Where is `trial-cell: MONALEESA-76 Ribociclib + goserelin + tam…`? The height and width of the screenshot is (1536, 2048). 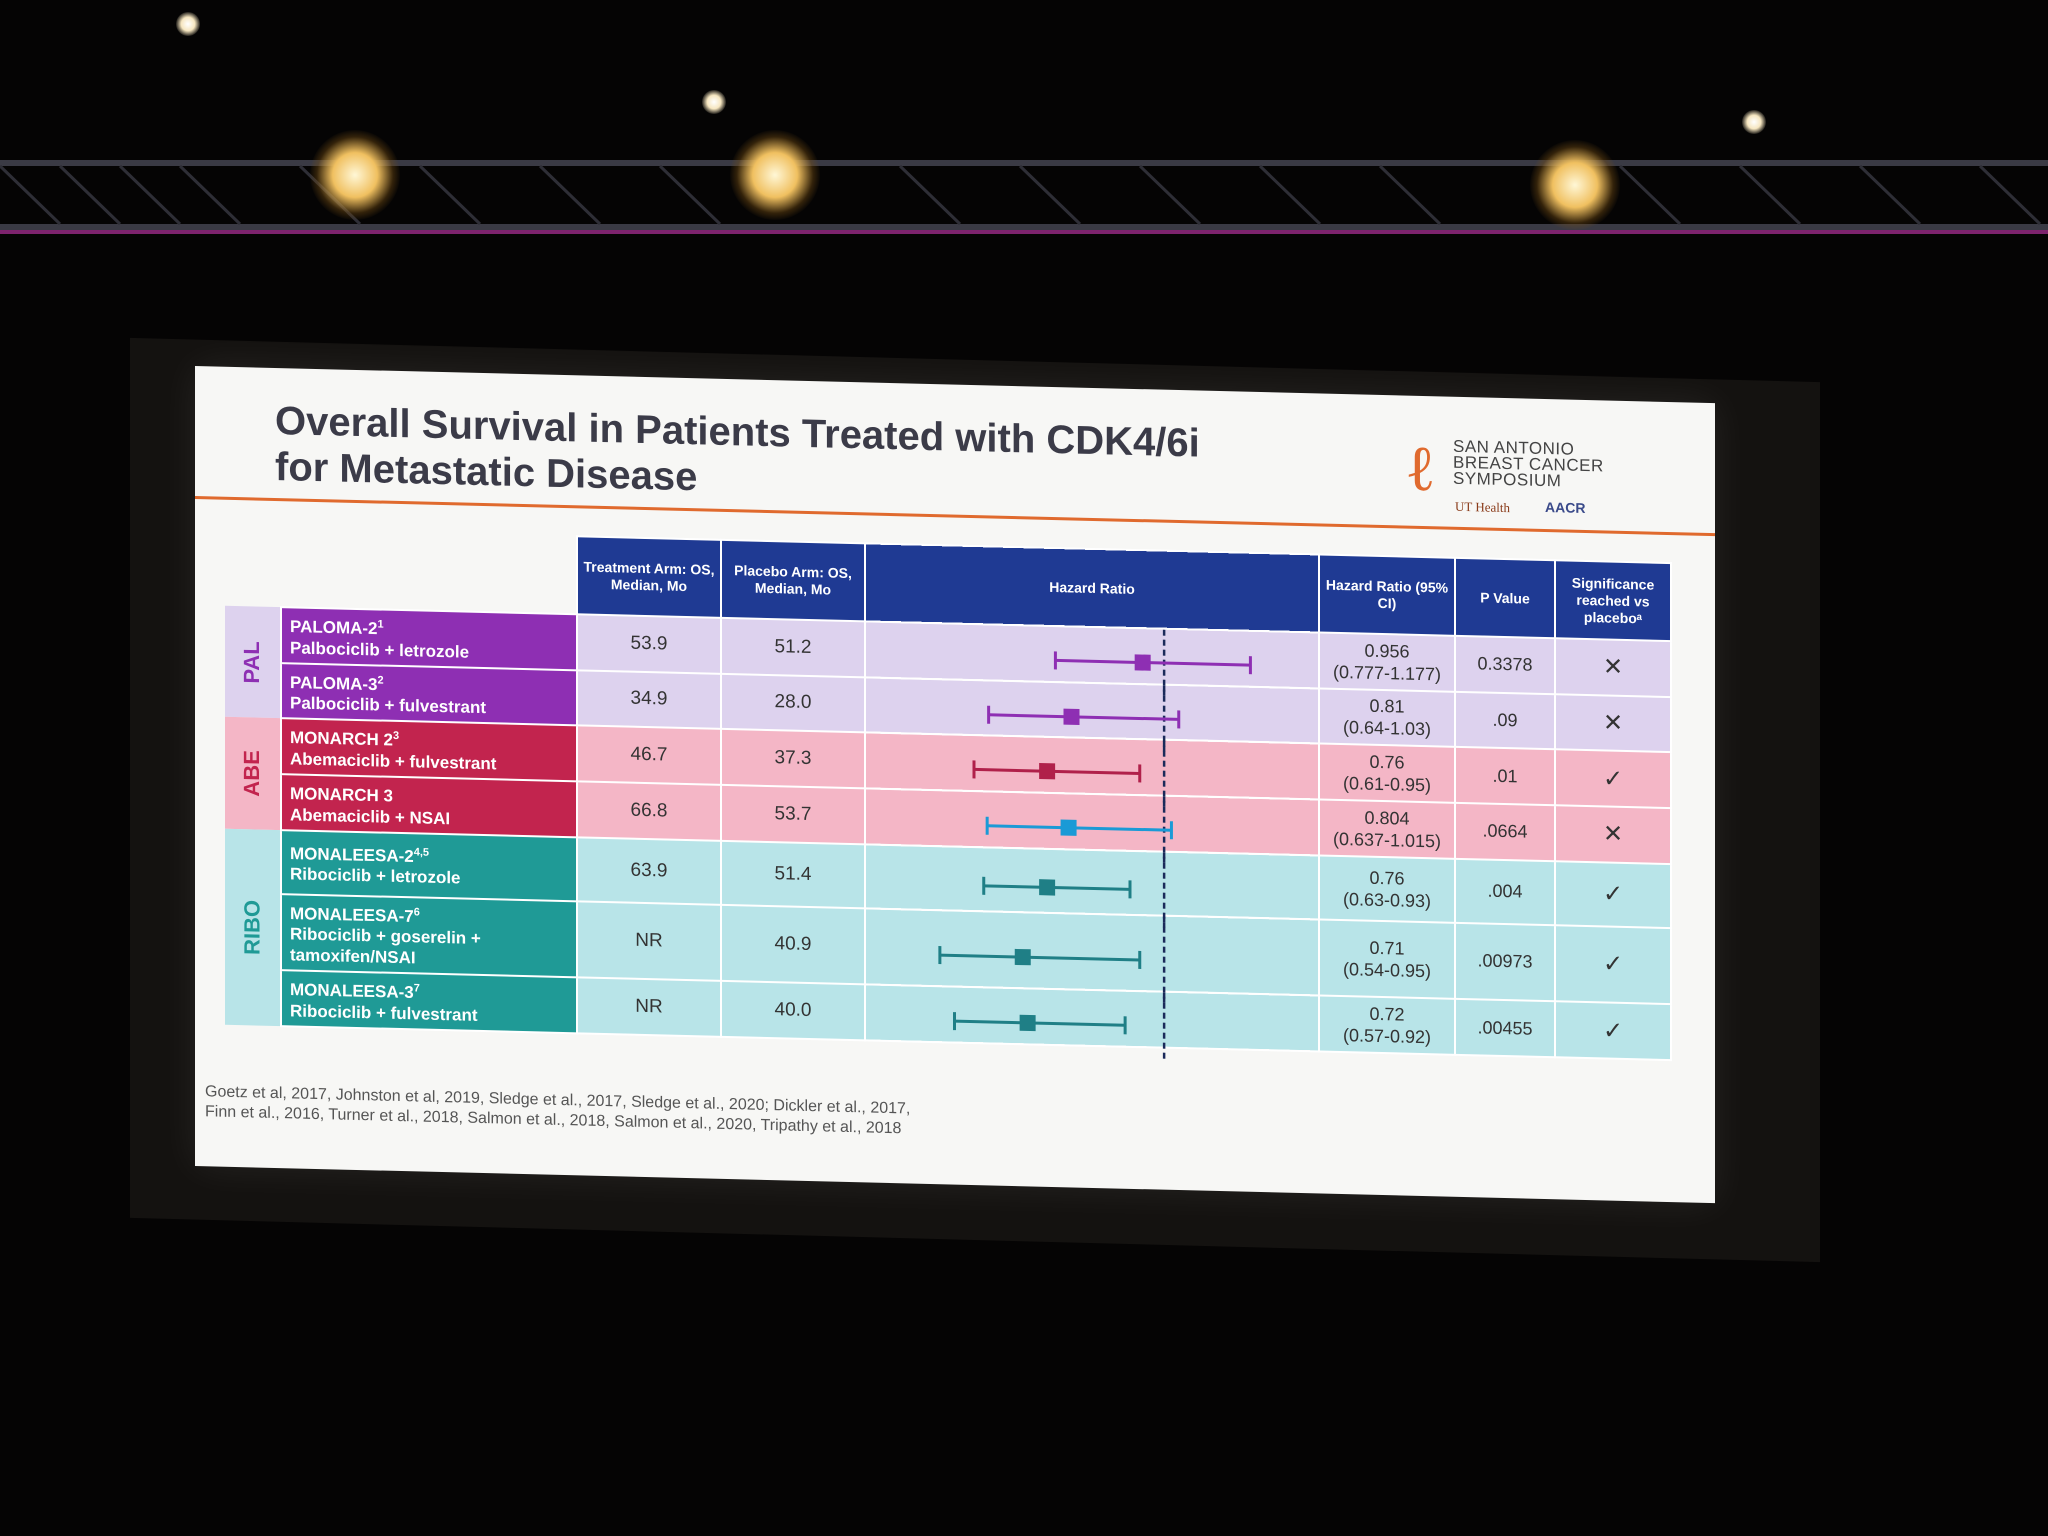
trial-cell: MONALEESA-76 Ribociclib + goserelin + tam… is located at coordinates (429, 935).